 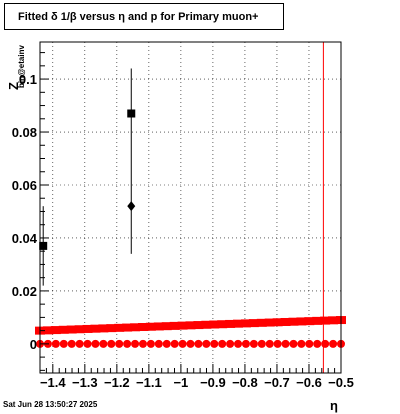 What do you see at coordinates (213, 382) in the screenshot?
I see `x-tick-label: −0.9` at bounding box center [213, 382].